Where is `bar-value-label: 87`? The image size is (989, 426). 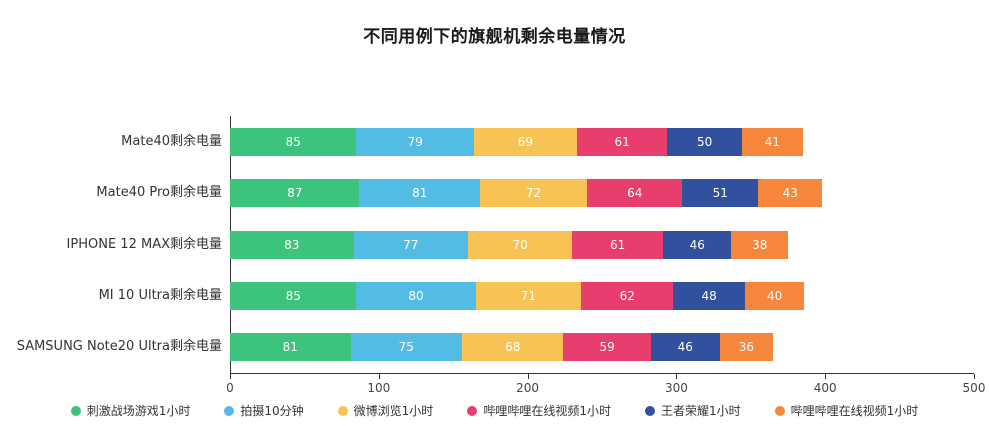
bar-value-label: 87 is located at coordinates (295, 193).